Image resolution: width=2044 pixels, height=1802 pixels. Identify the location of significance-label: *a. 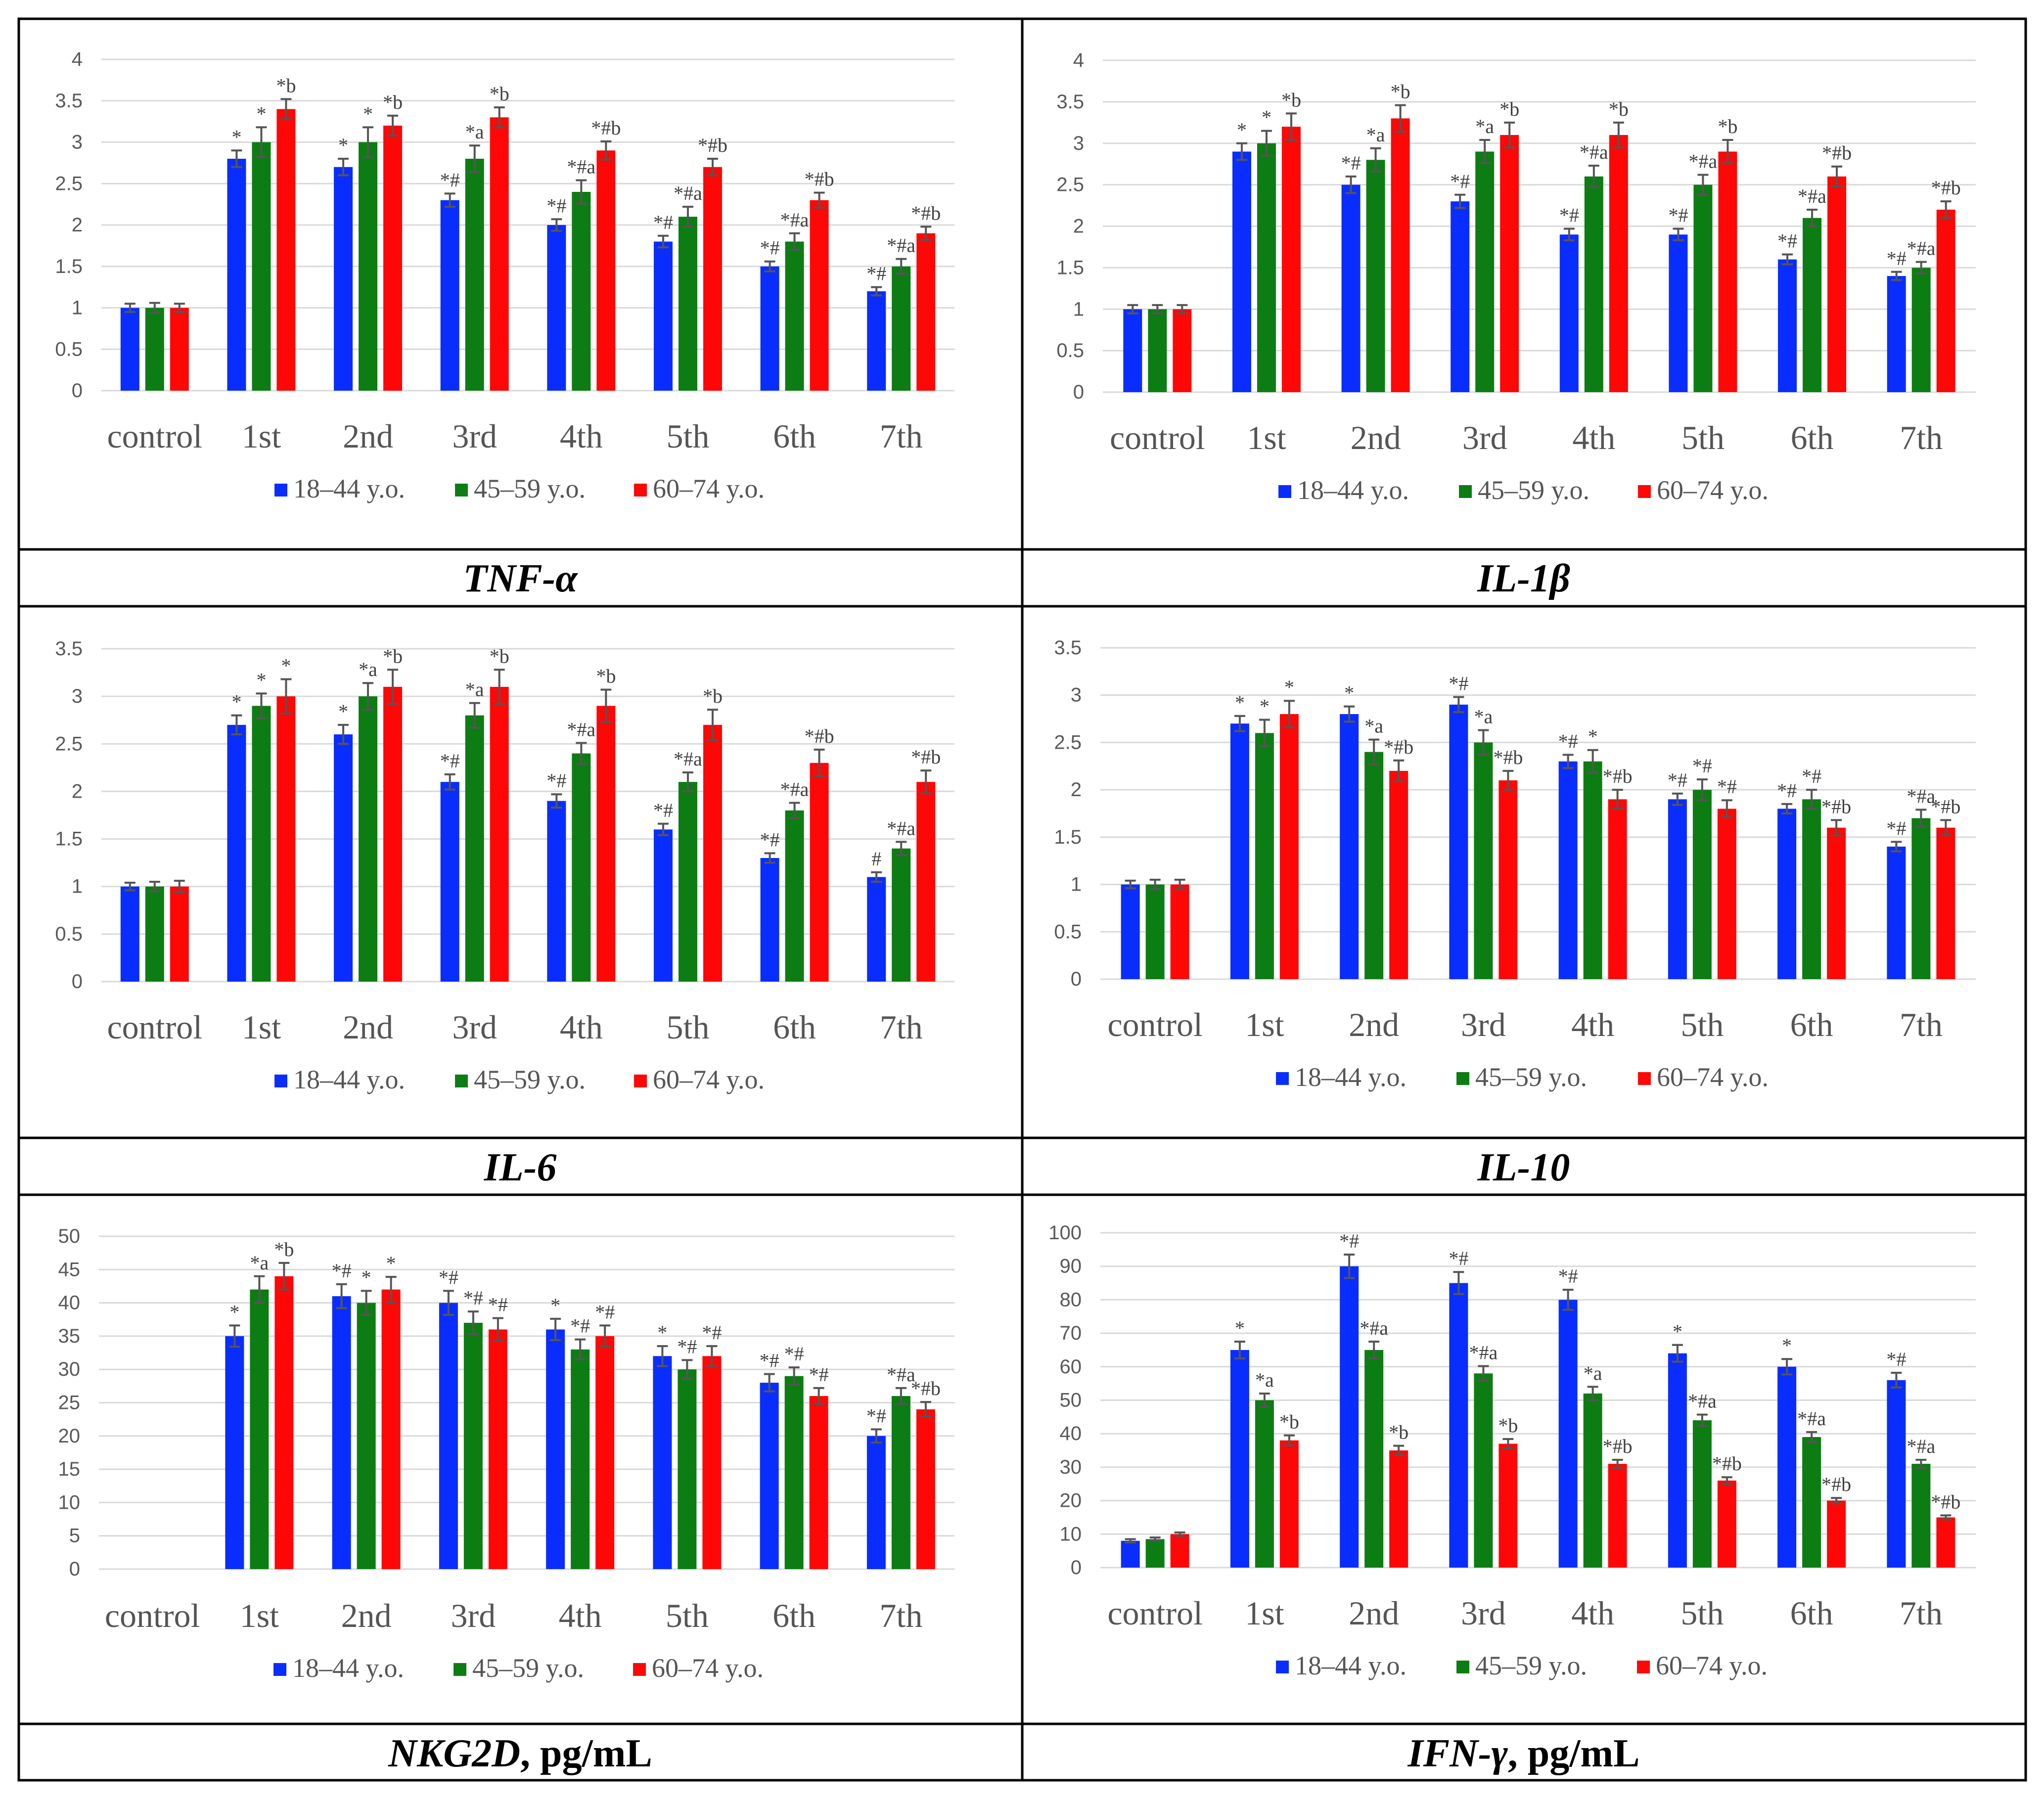
(368, 669).